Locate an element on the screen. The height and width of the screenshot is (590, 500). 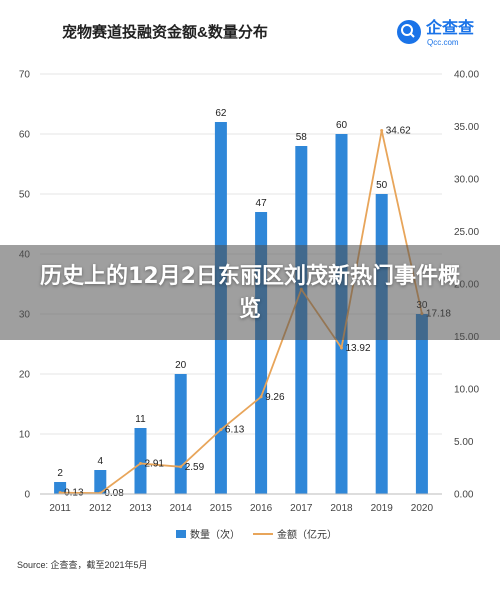
x-tick-label: 2018 is located at coordinates (341, 508).